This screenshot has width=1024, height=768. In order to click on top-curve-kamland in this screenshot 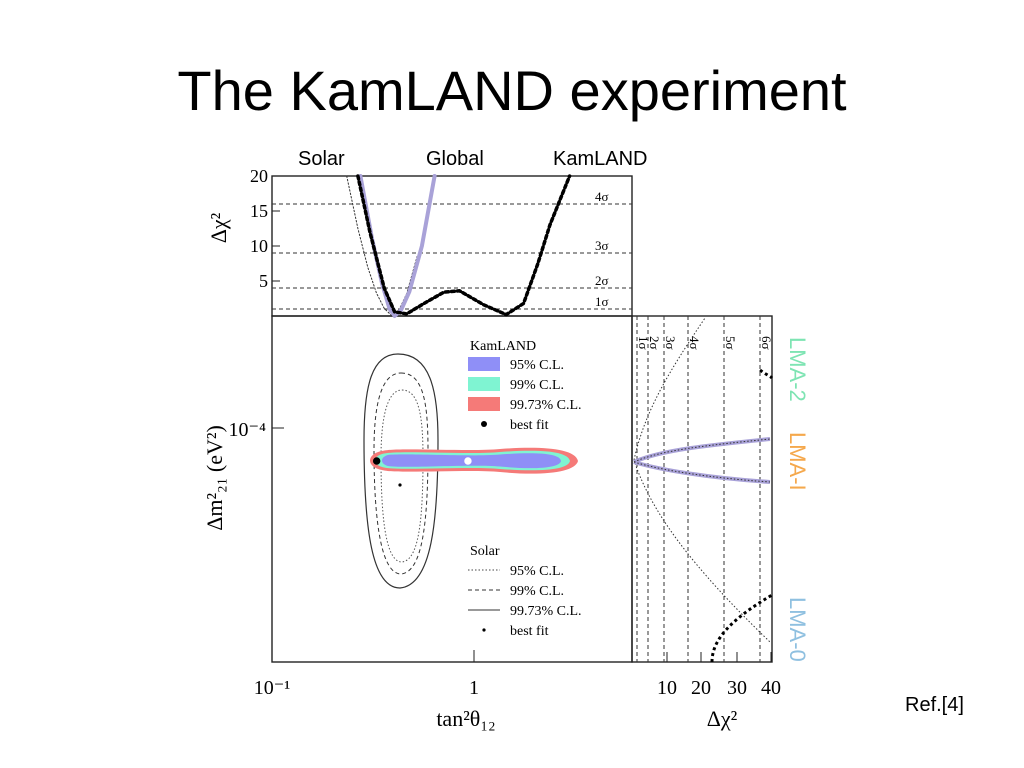, I will do `click(464, 245)`.